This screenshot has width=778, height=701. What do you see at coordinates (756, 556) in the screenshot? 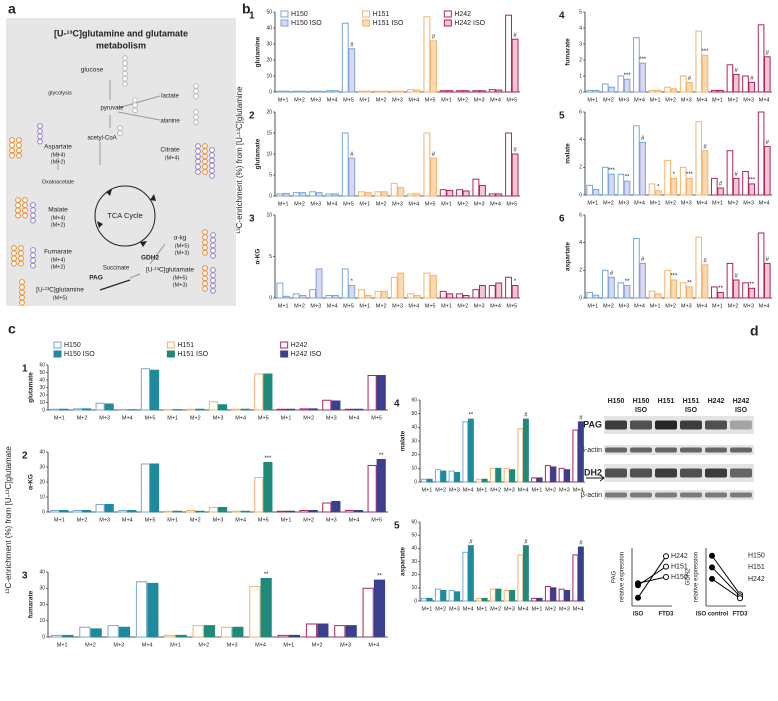
I see `series-label: H150` at bounding box center [756, 556].